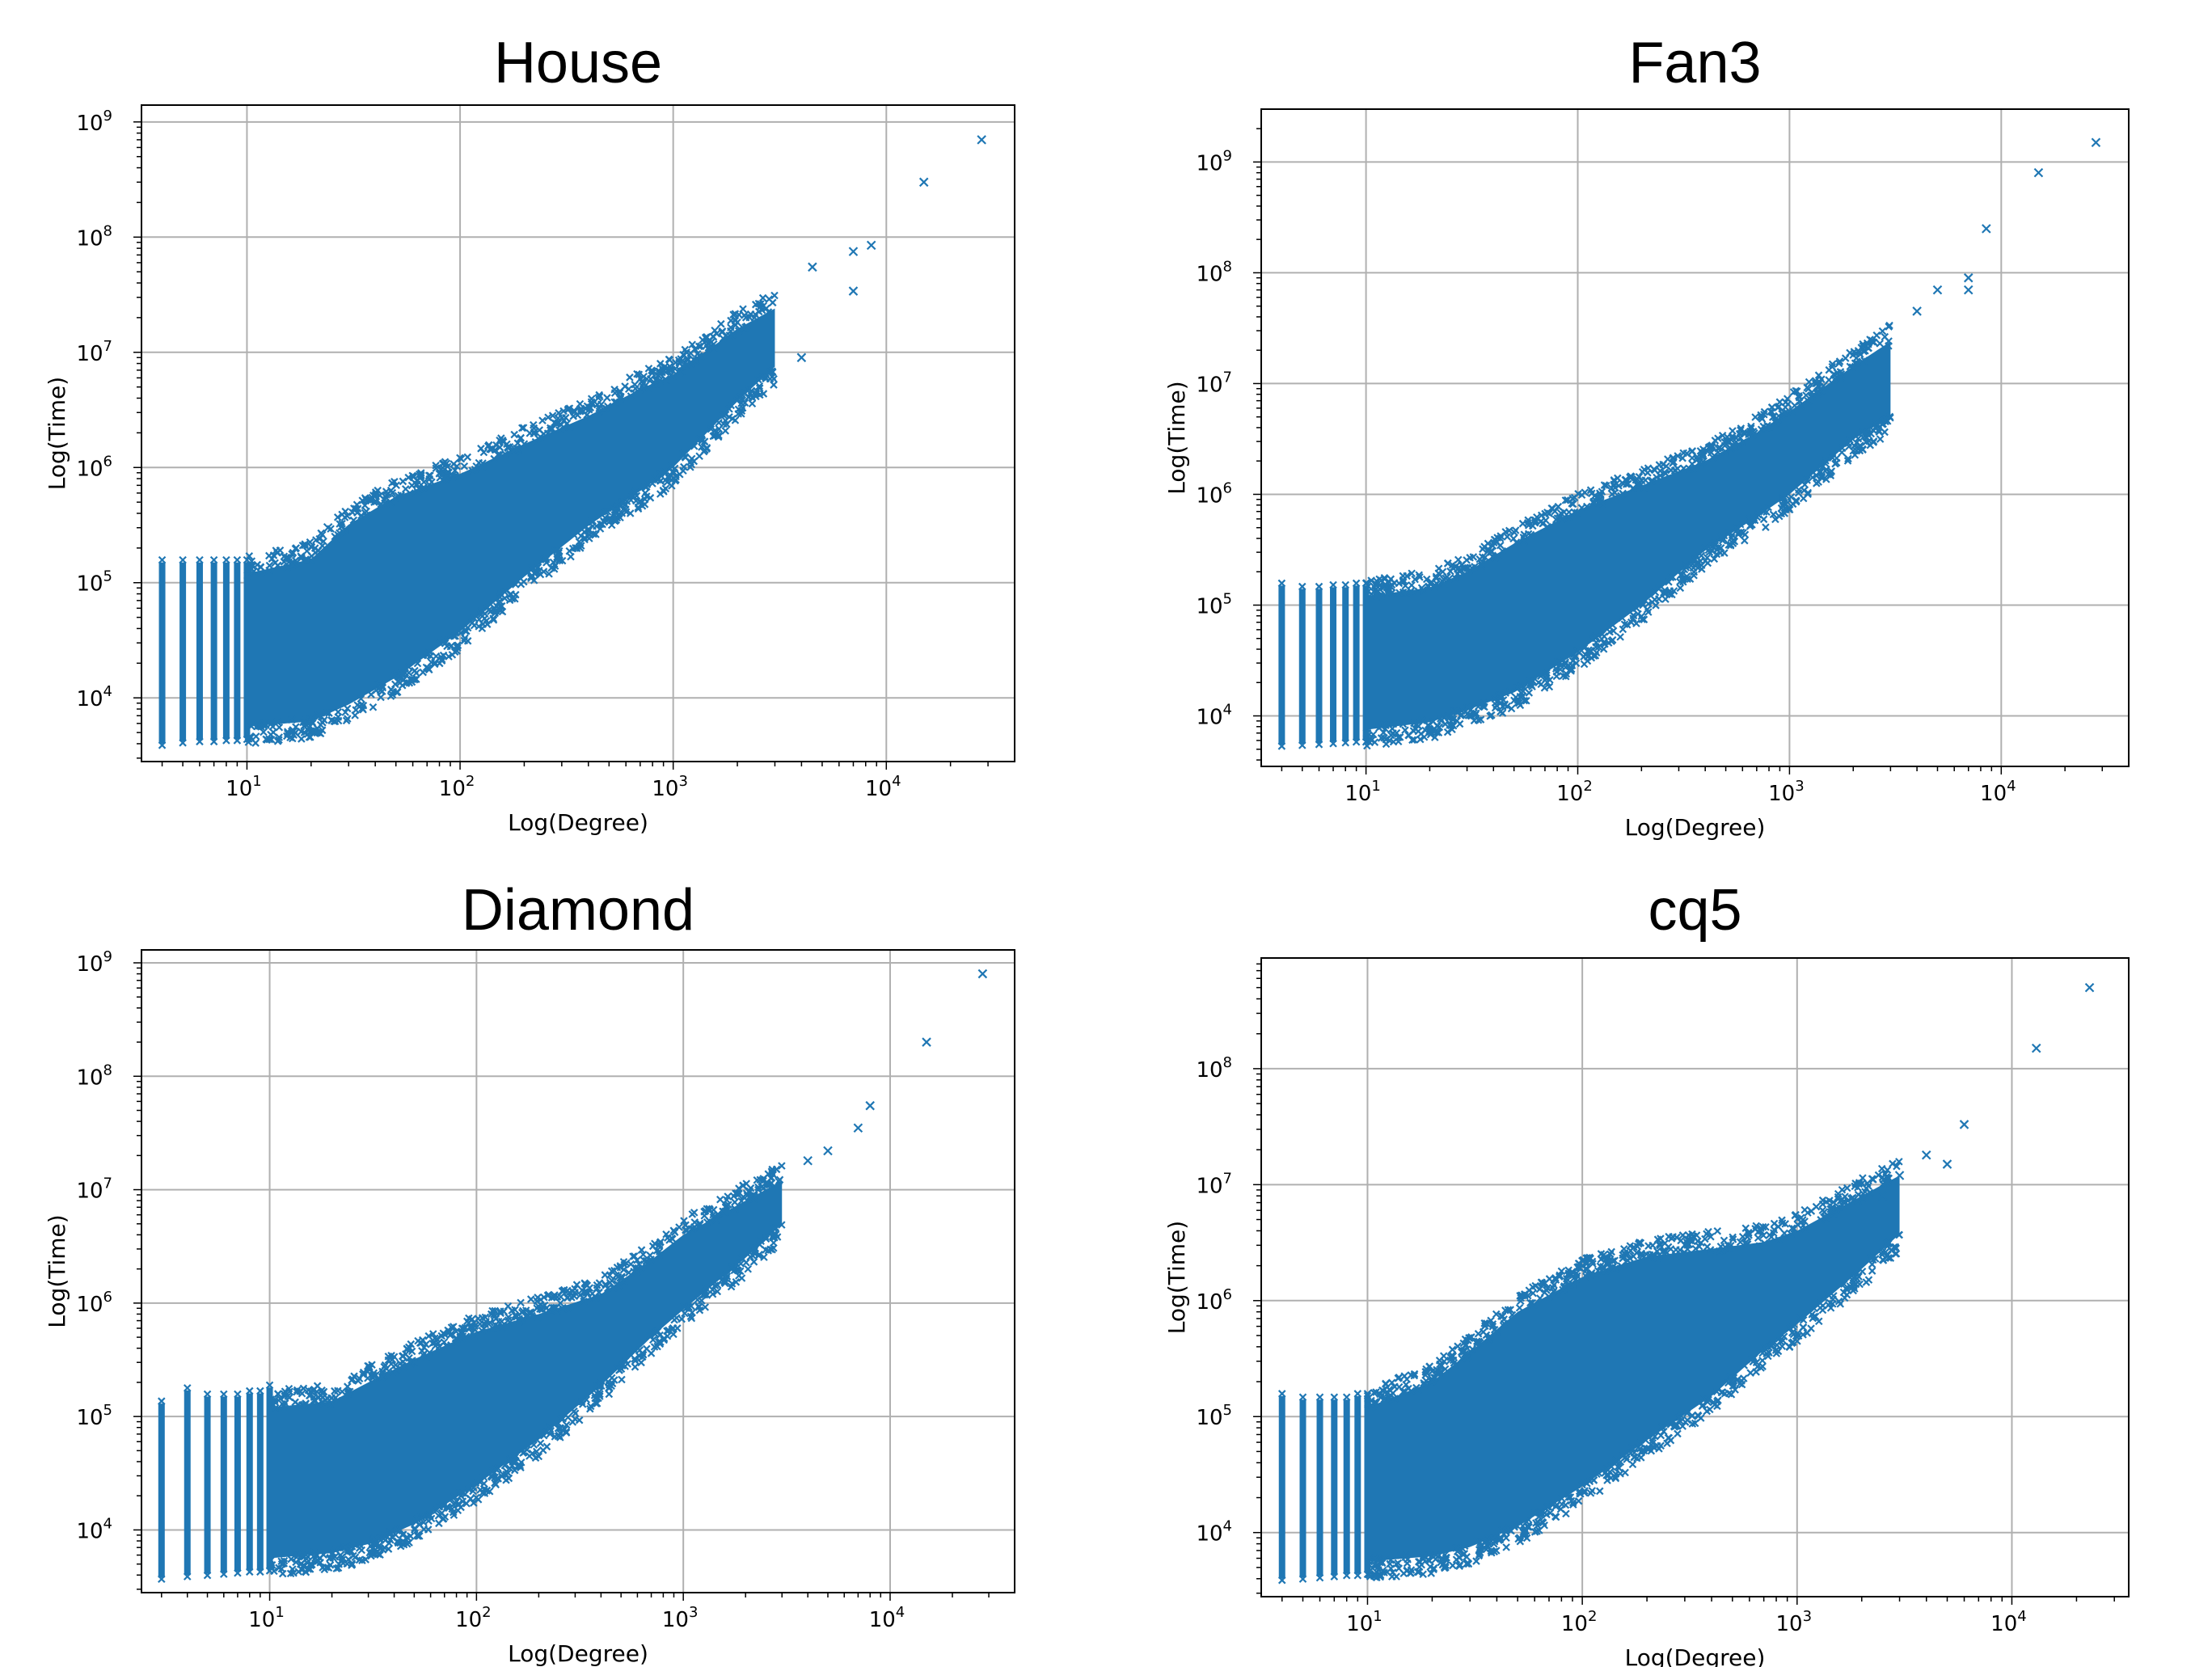 The width and height of the screenshot is (2212, 1667). Describe the element at coordinates (94, 122) in the screenshot. I see `y-tick-label: 109` at that location.